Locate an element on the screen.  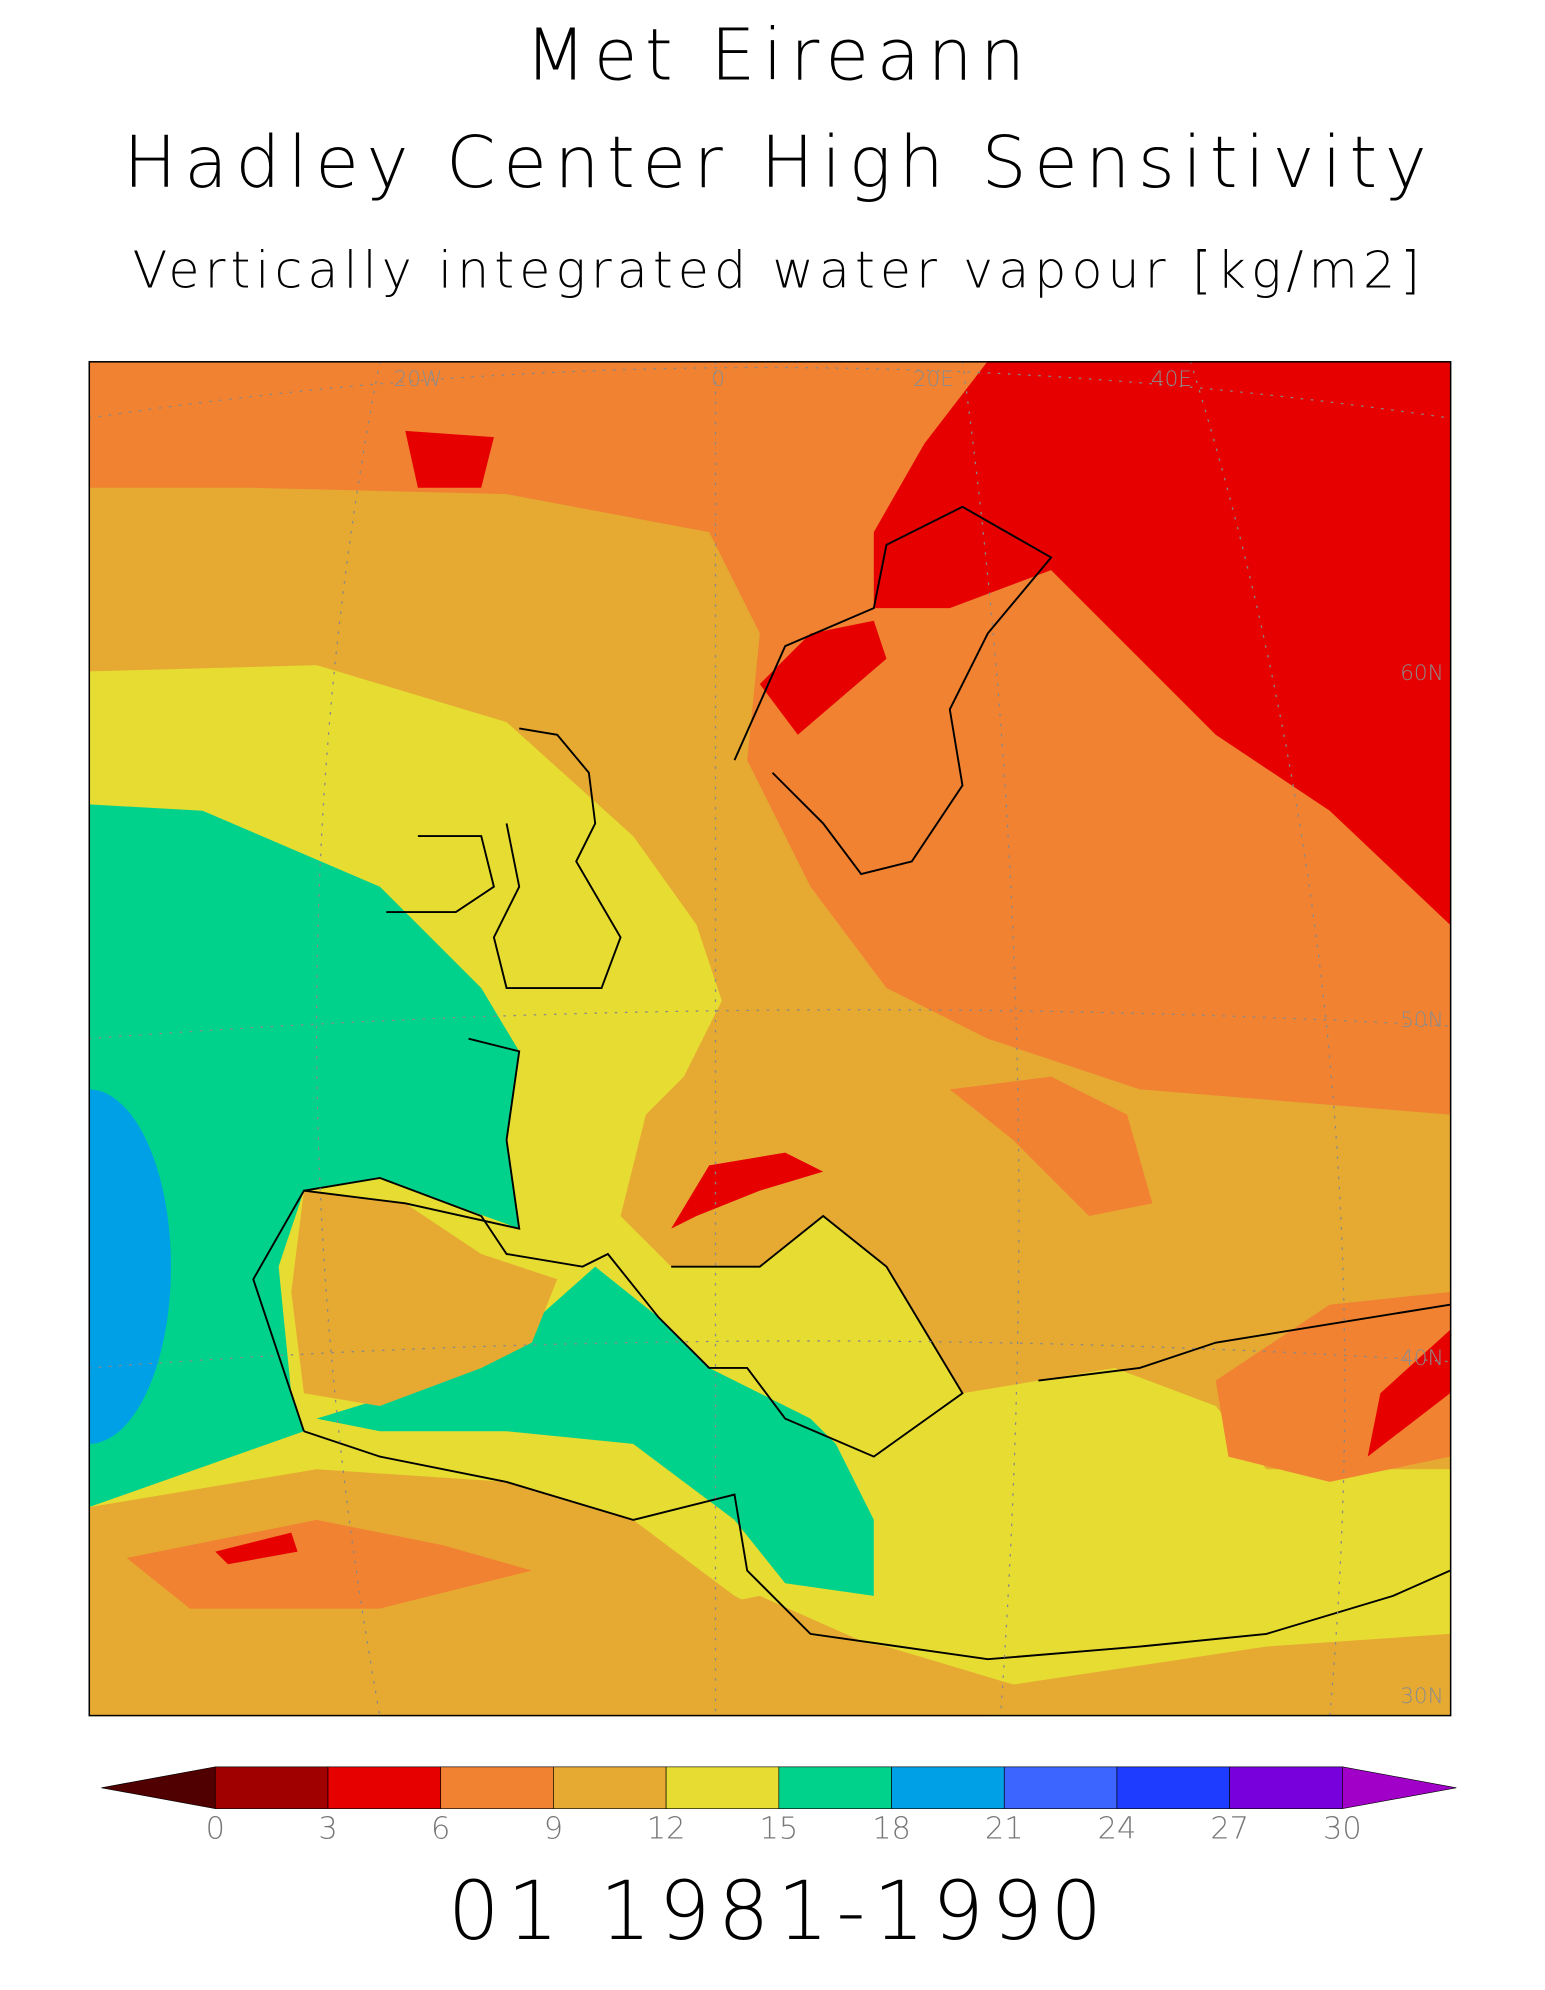
lat-label: 50N is located at coordinates (1421, 1020).